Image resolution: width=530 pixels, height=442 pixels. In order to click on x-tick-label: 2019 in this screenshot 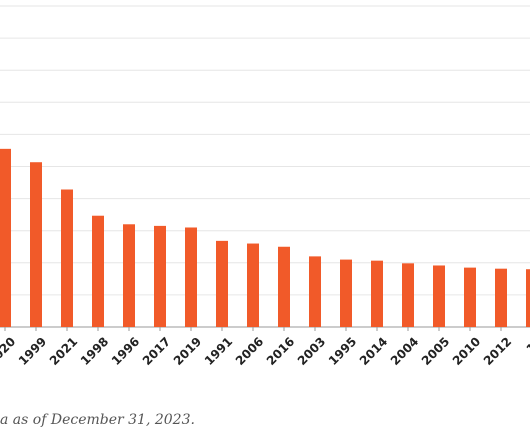, I will do `click(188, 351)`.